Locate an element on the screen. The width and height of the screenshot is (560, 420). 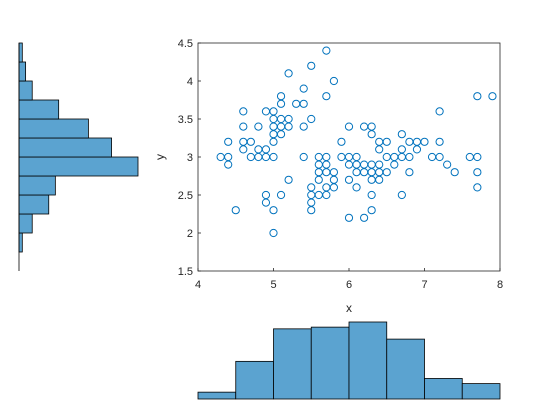
y-tick-label: 4 is located at coordinates (190, 82).